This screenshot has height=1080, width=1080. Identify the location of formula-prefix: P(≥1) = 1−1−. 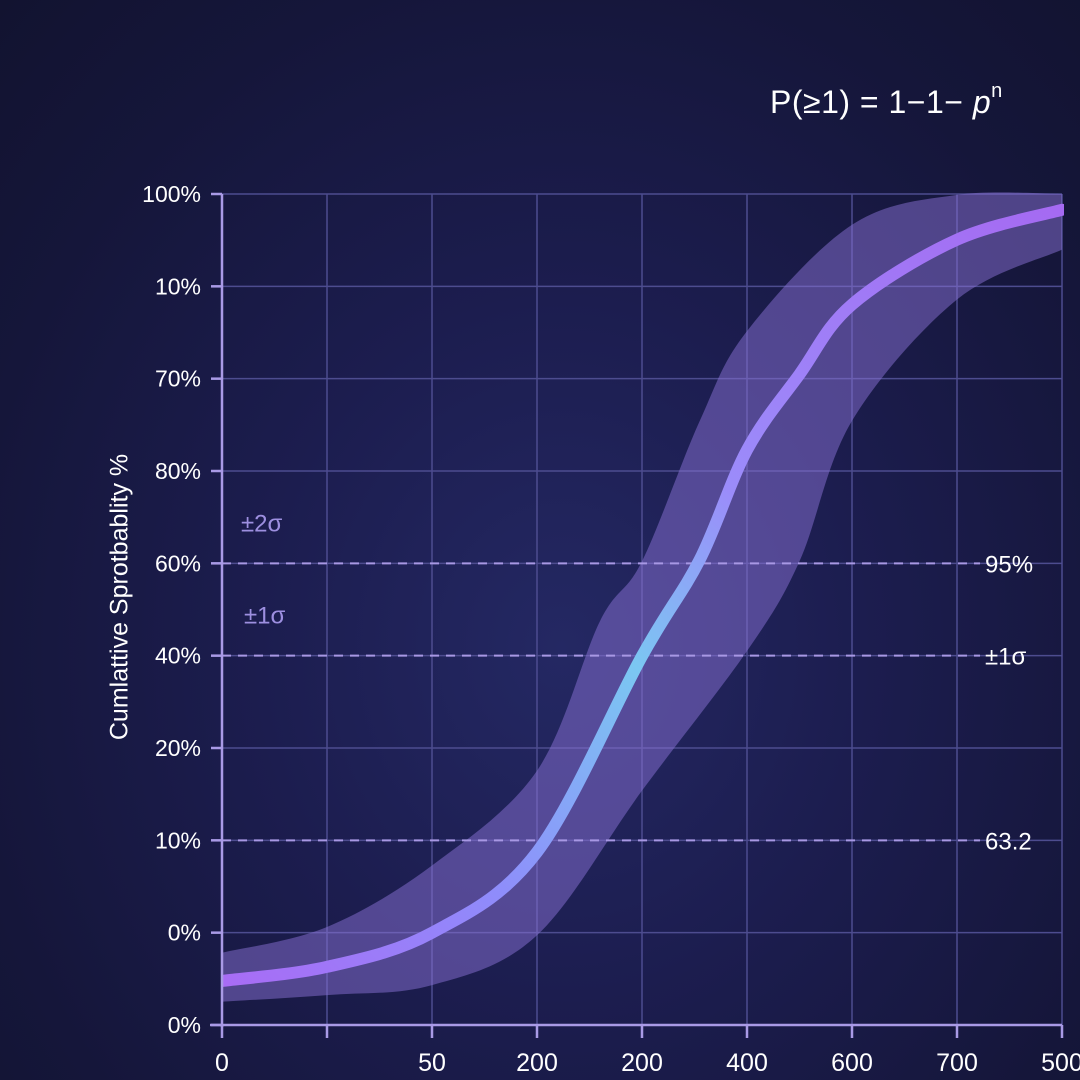
(871, 102).